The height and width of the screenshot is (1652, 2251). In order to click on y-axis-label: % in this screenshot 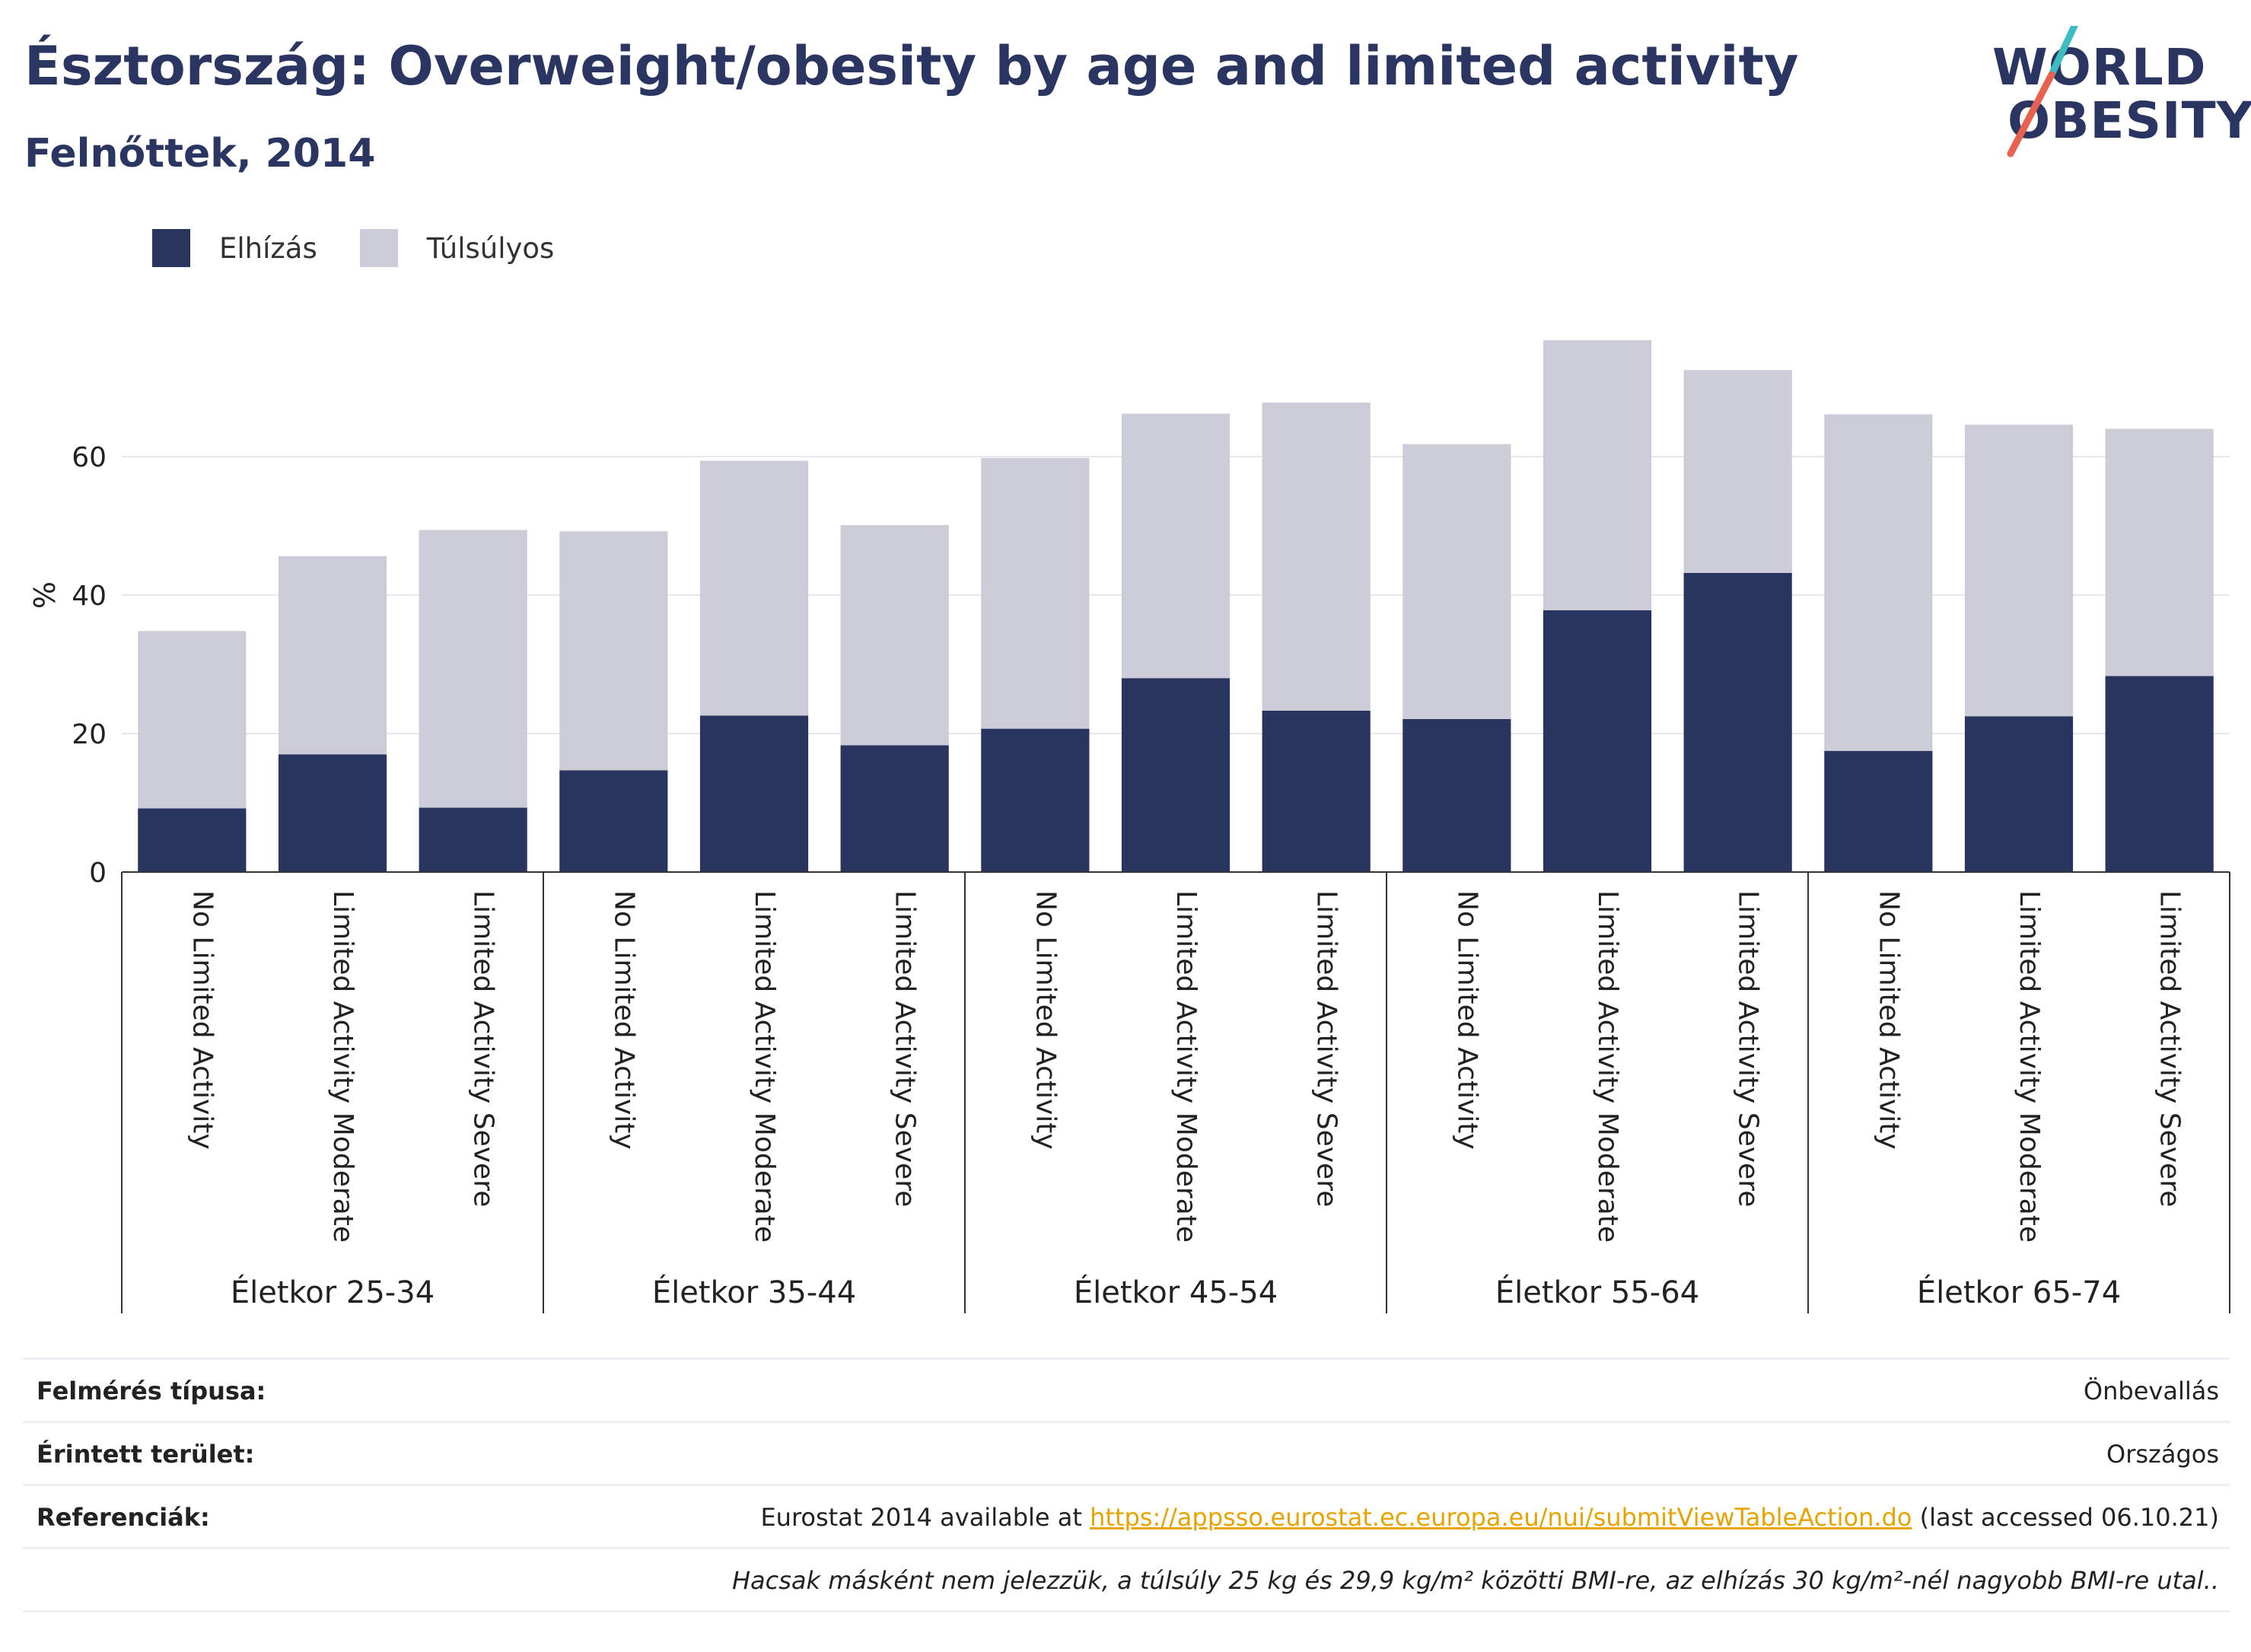, I will do `click(45, 595)`.